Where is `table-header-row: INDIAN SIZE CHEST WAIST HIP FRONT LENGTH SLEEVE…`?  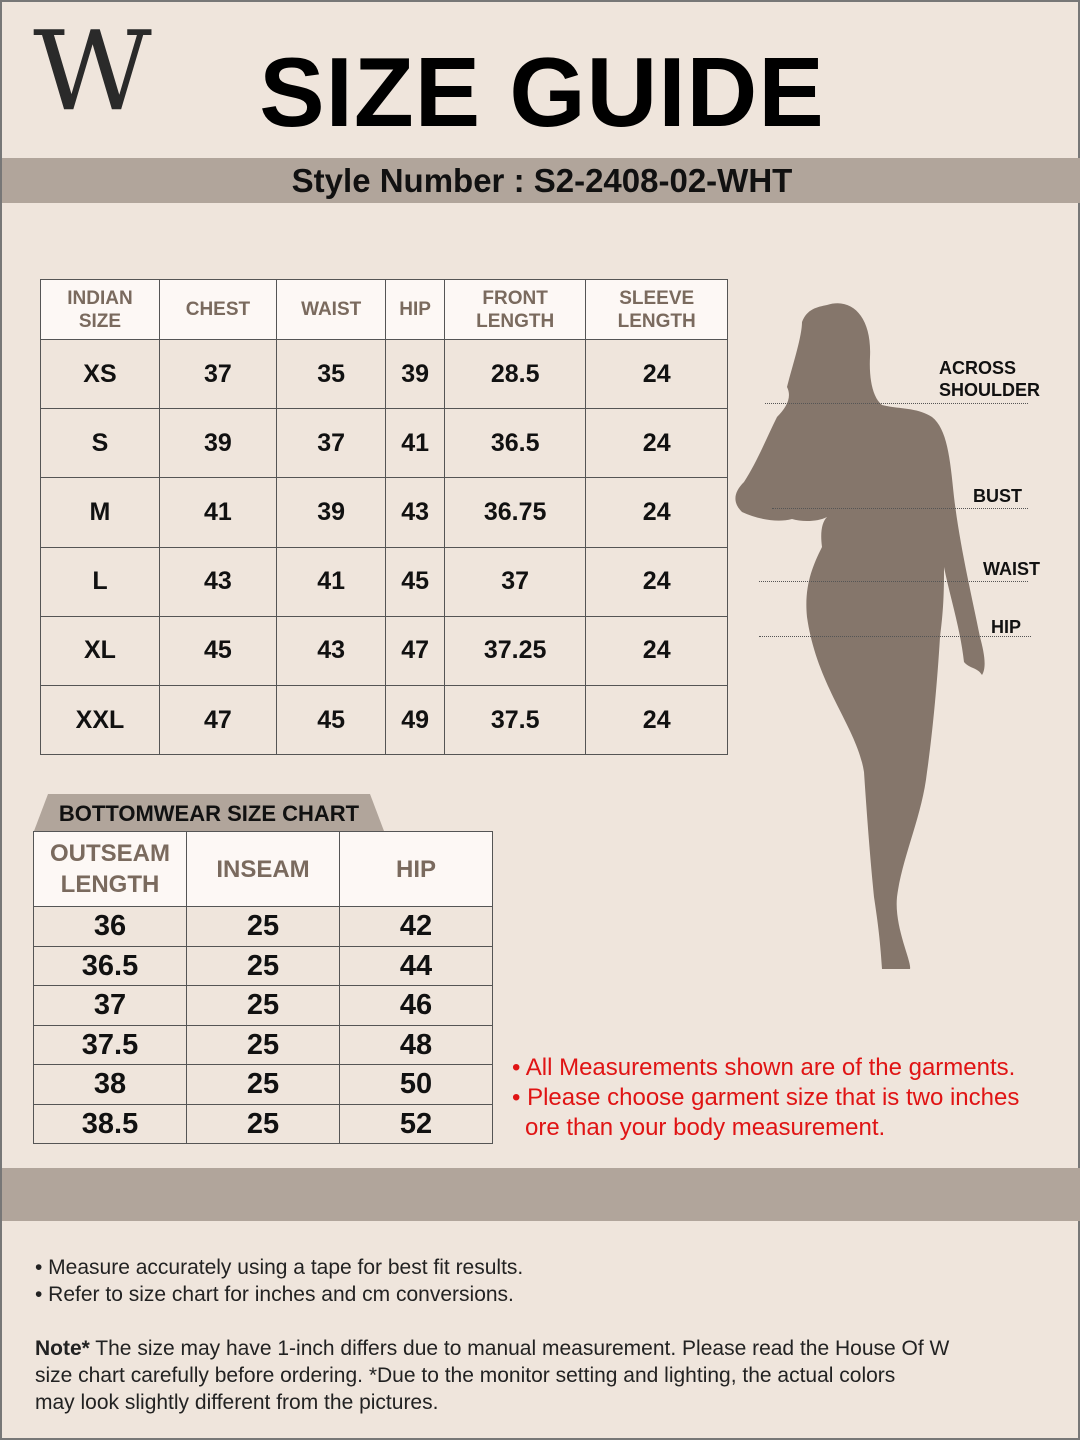 table-header-row: INDIAN SIZE CHEST WAIST HIP FRONT LENGTH SLEEVE… is located at coordinates (384, 309).